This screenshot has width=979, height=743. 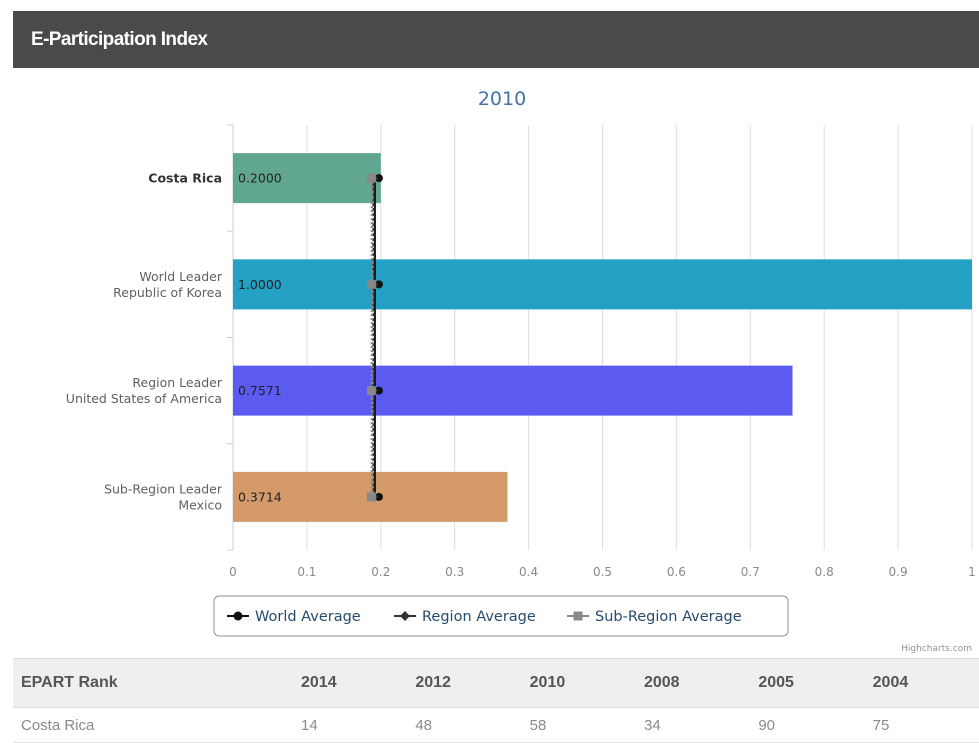 I want to click on rank-2014: 14, so click(x=350, y=725).